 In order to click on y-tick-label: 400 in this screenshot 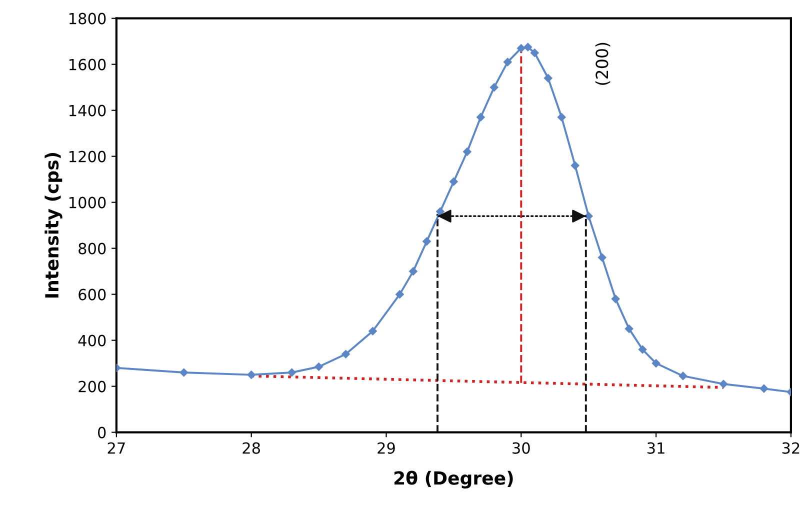, I will do `click(92, 340)`.